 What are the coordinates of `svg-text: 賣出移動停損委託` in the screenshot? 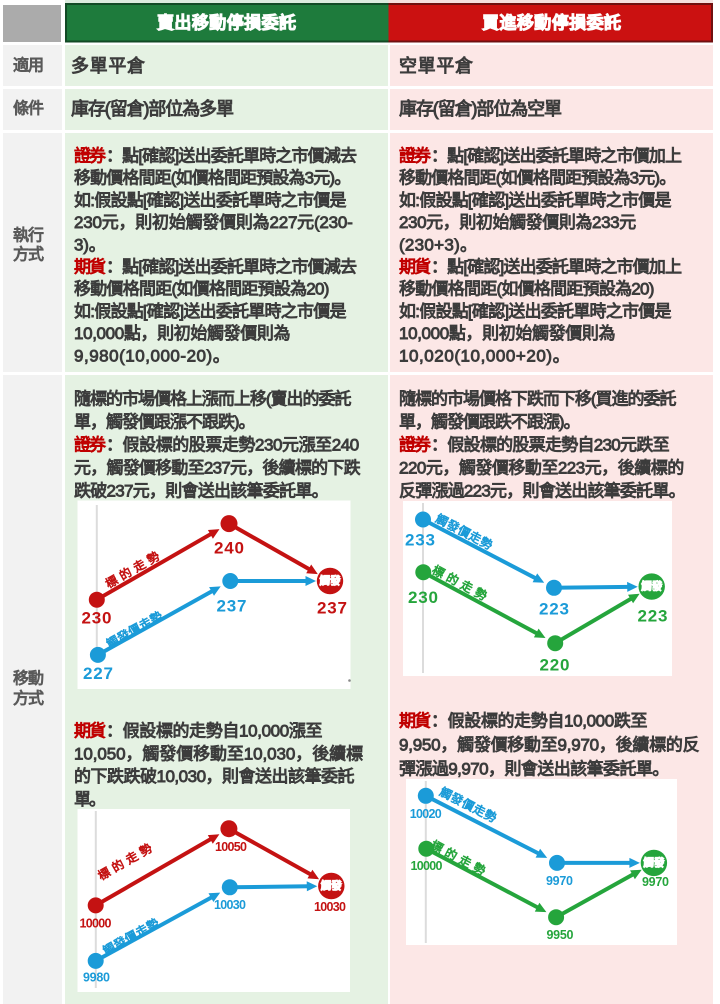 It's located at (226, 23).